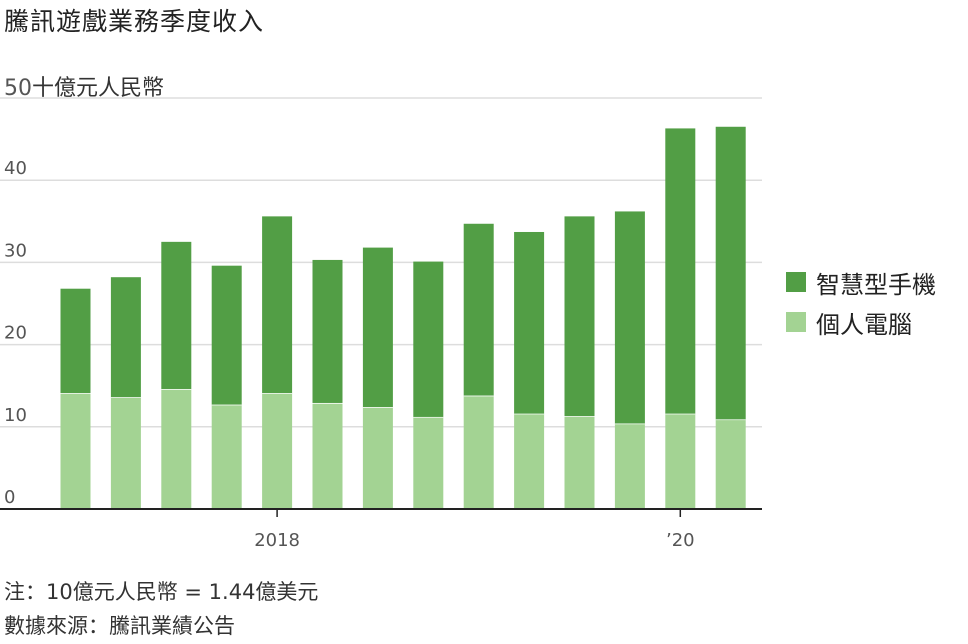  I want to click on y-axis-unit-label: 50十億元人民幣, so click(84, 86).